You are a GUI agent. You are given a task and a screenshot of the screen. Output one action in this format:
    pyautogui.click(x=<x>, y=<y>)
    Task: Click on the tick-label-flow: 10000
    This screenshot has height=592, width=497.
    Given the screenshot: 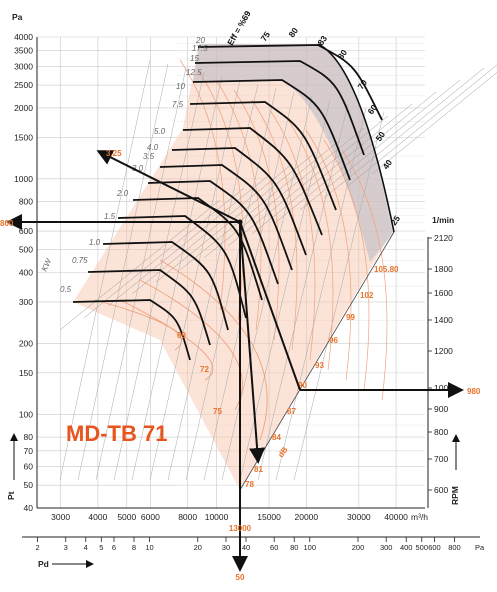 What is the action you would take?
    pyautogui.click(x=217, y=517)
    